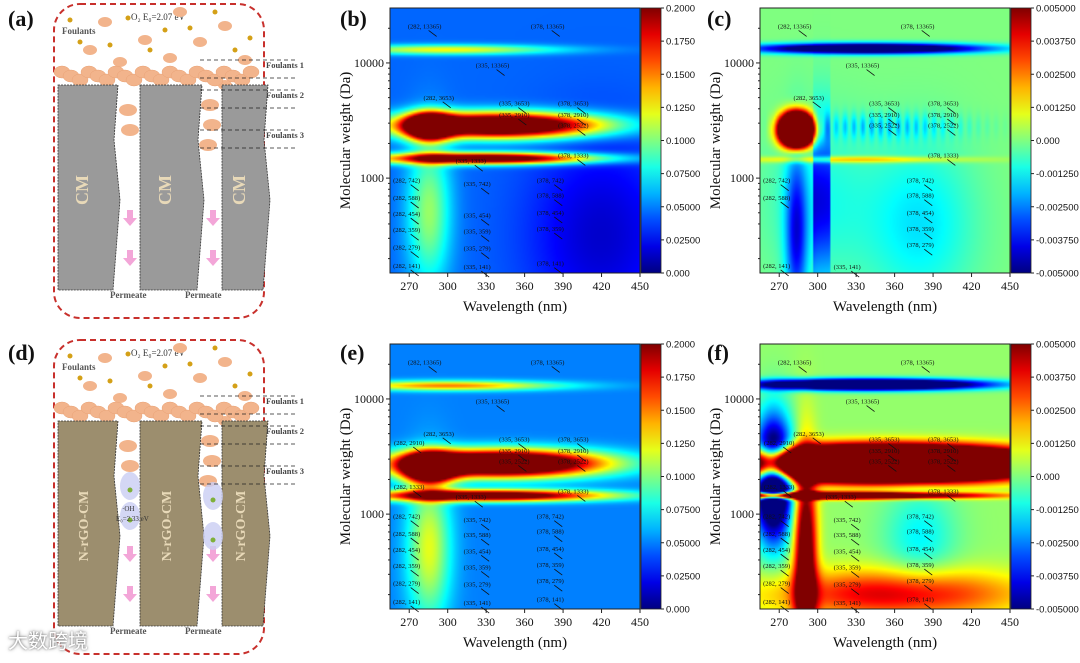  Describe the element at coordinates (739, 399) in the screenshot. I see `y-tick-label: 10000` at that location.